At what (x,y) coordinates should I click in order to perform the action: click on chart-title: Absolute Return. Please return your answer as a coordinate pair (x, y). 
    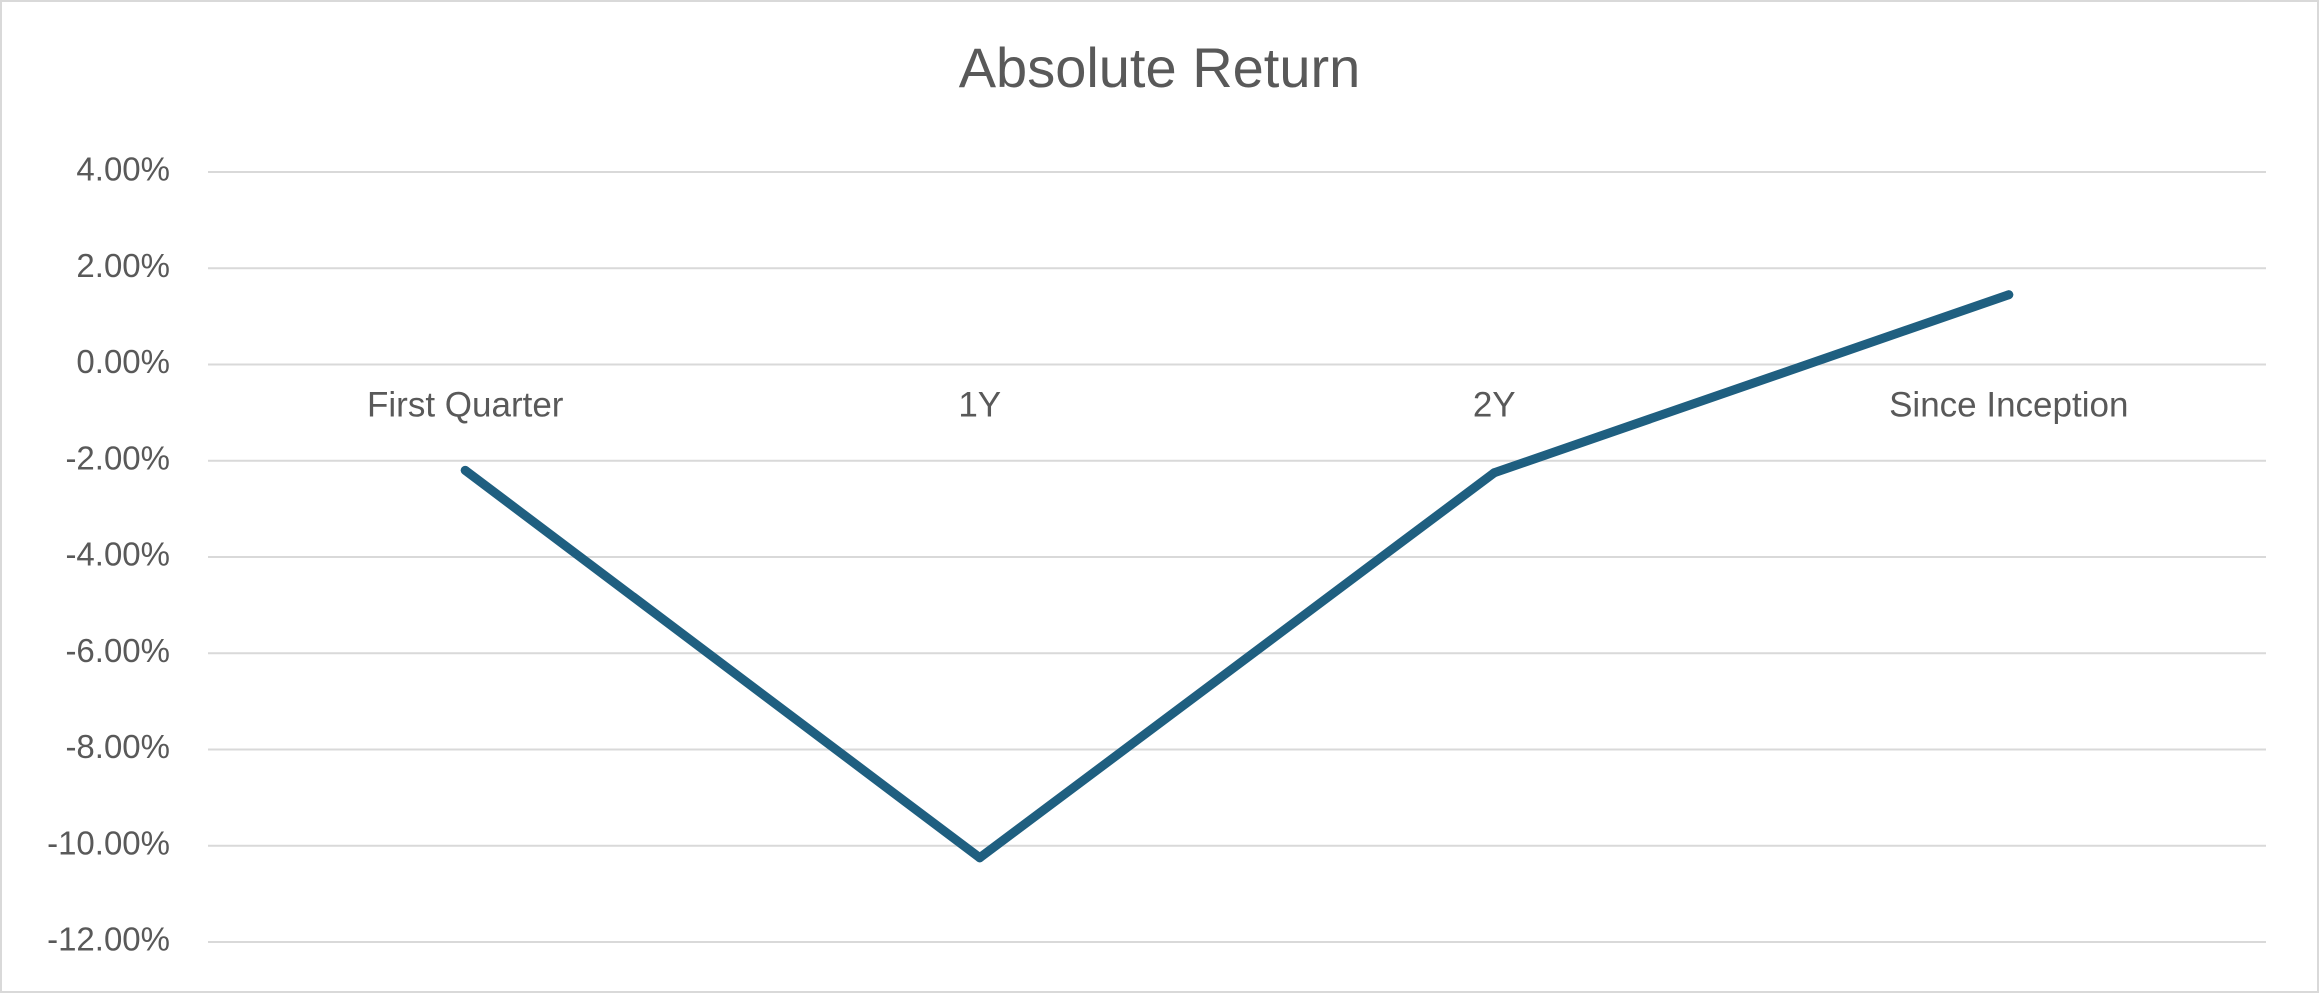
    Looking at the image, I should click on (1159, 67).